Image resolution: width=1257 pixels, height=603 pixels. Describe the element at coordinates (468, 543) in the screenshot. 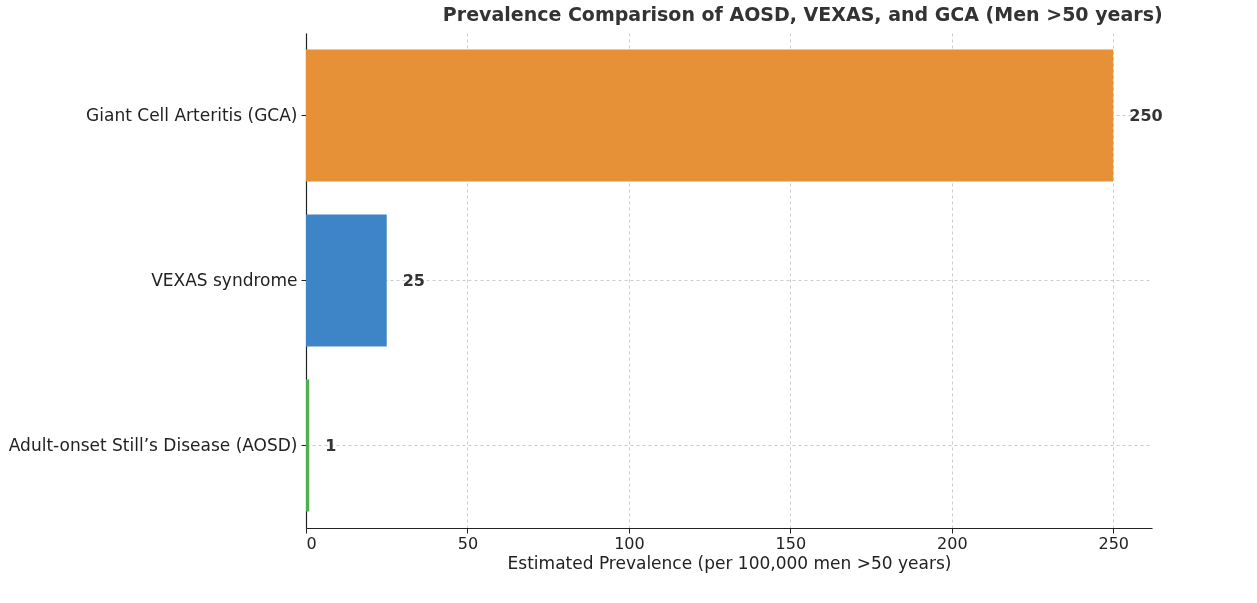

I see `x-tick-label: 50` at that location.